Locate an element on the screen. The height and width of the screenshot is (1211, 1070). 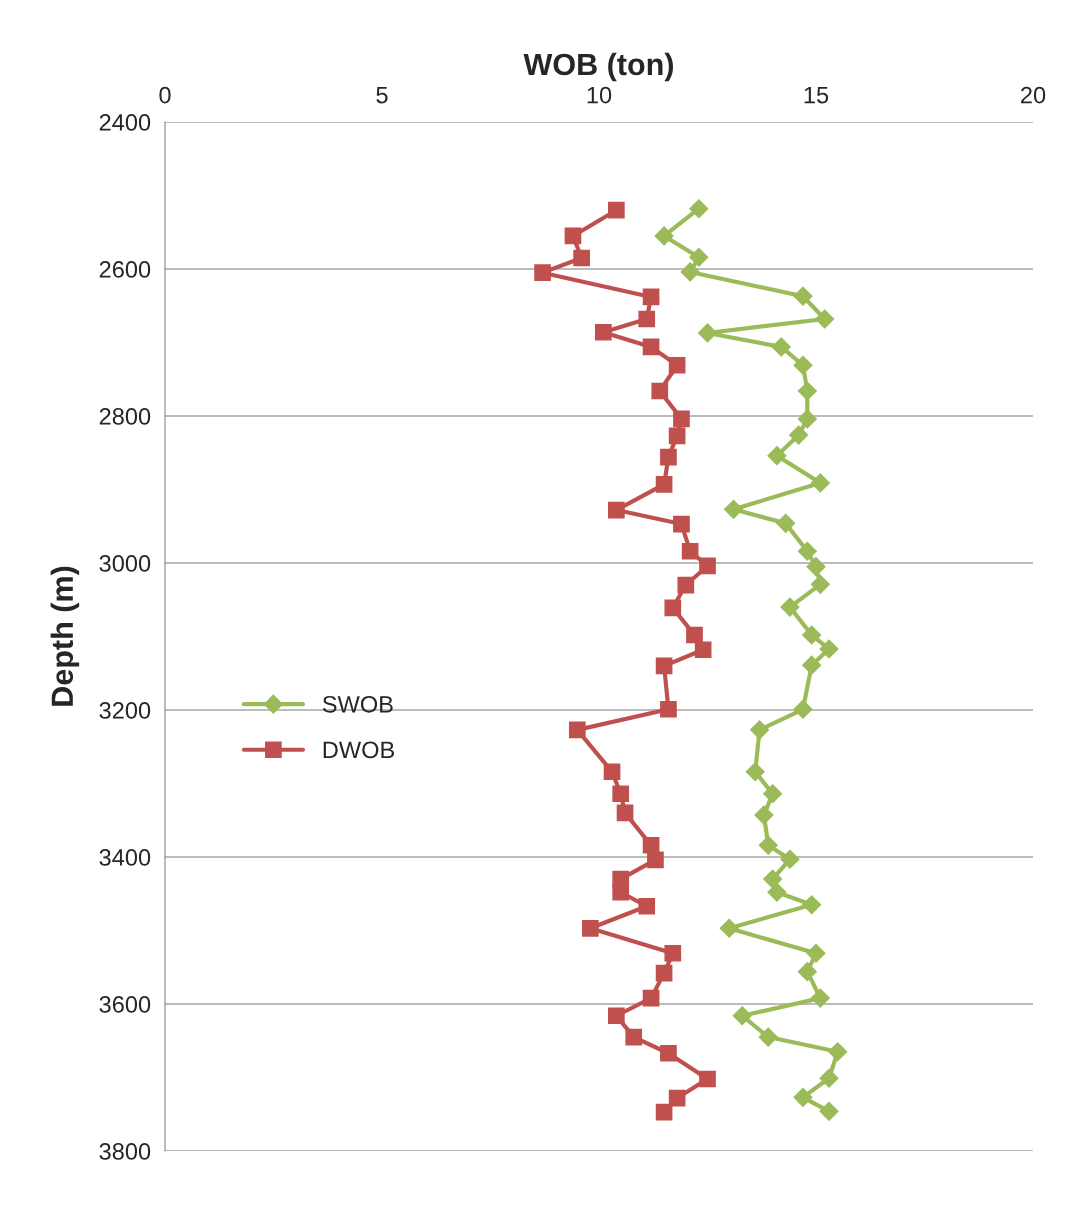
y-axis-title: Depth (m) is located at coordinates (65, 636).